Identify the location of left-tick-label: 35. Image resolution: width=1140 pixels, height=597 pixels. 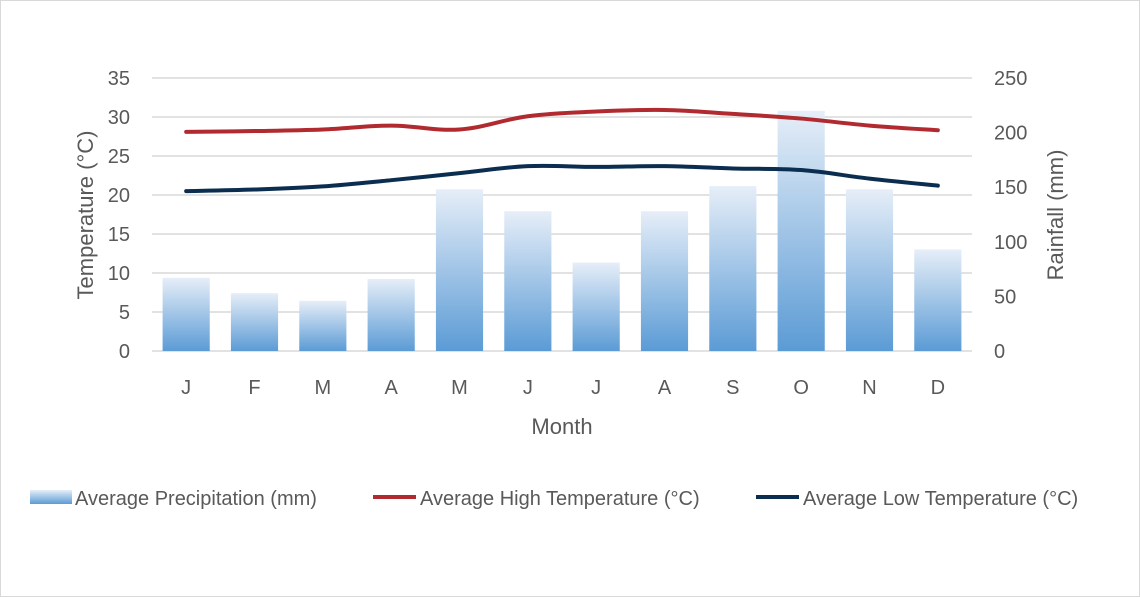
(119, 79).